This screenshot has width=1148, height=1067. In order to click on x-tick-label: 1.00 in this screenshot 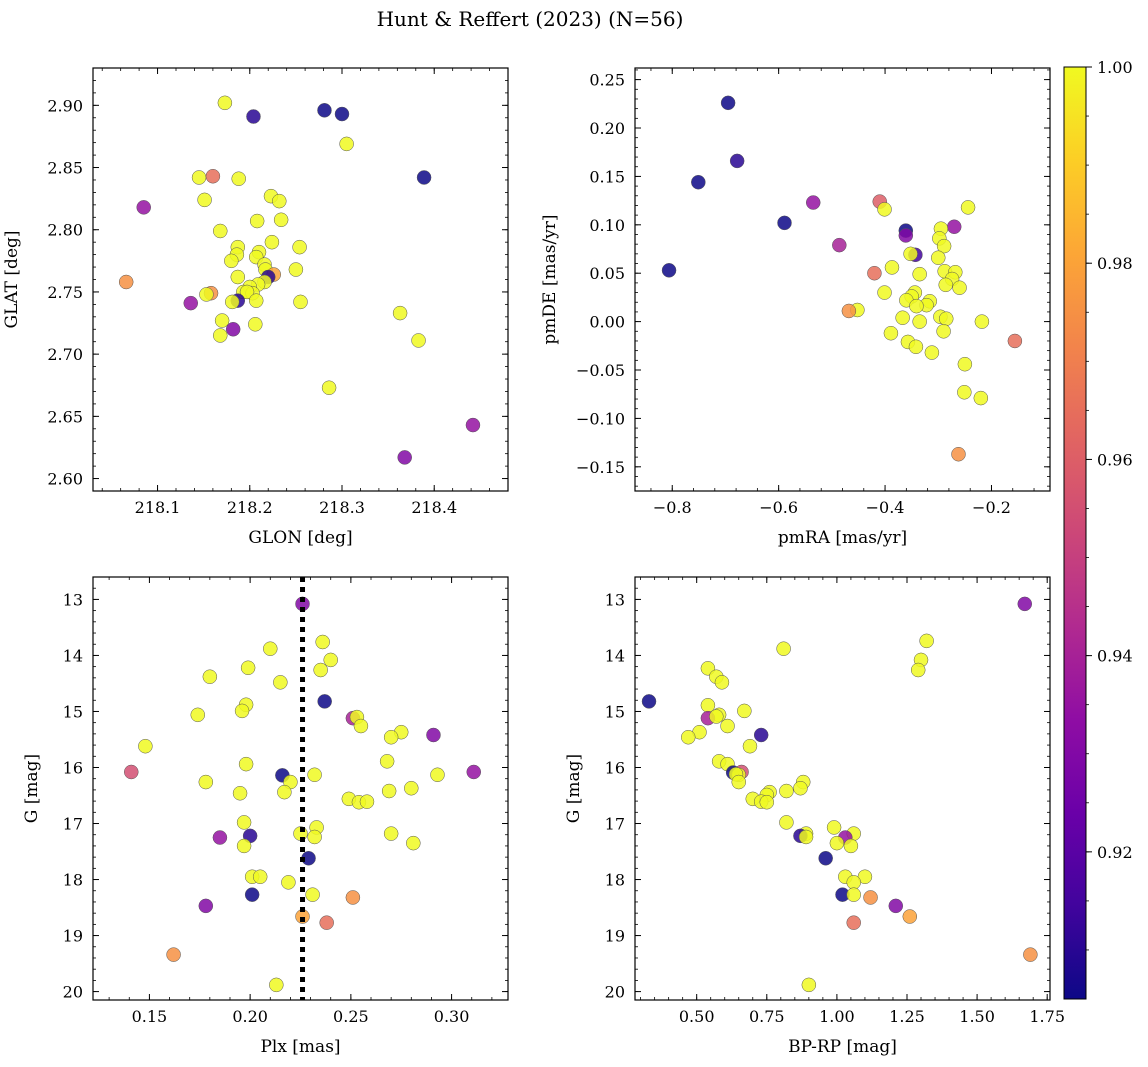, I will do `click(837, 1016)`.